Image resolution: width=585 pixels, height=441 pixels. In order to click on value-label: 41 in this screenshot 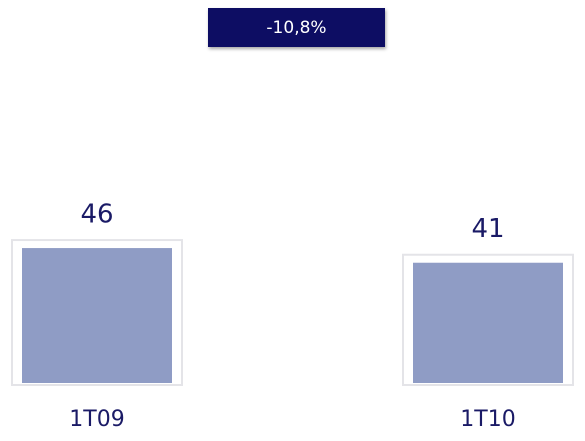, I will do `click(487, 229)`.